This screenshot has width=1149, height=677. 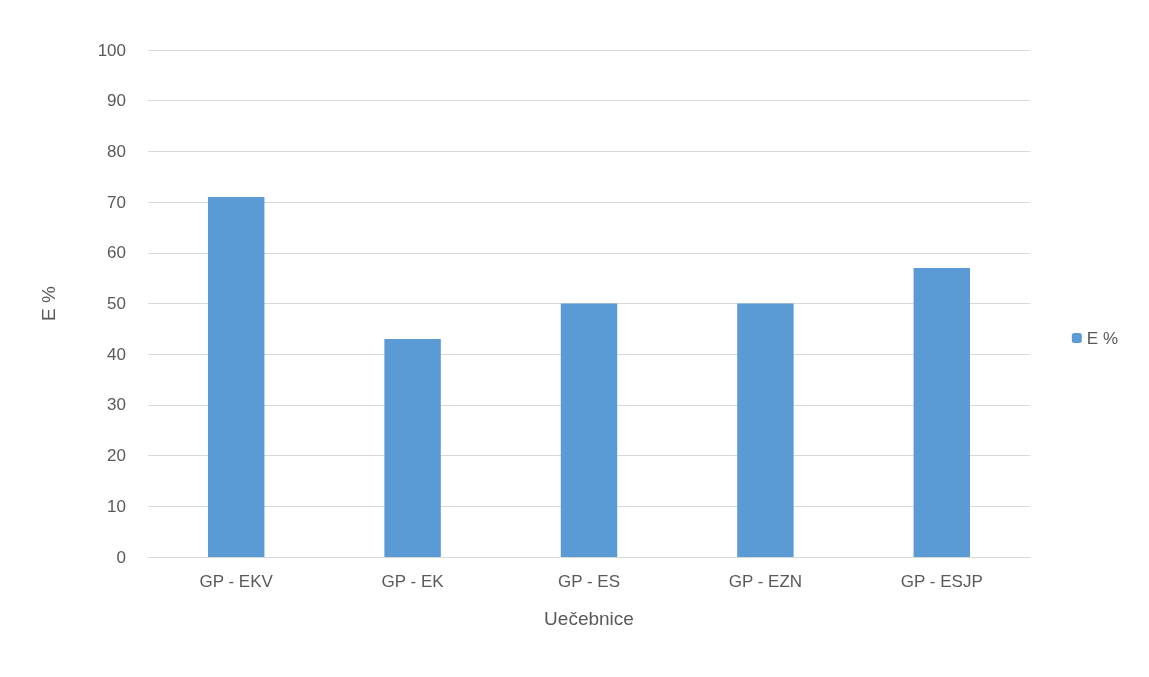 I want to click on y-tick-label: 70, so click(x=116, y=202).